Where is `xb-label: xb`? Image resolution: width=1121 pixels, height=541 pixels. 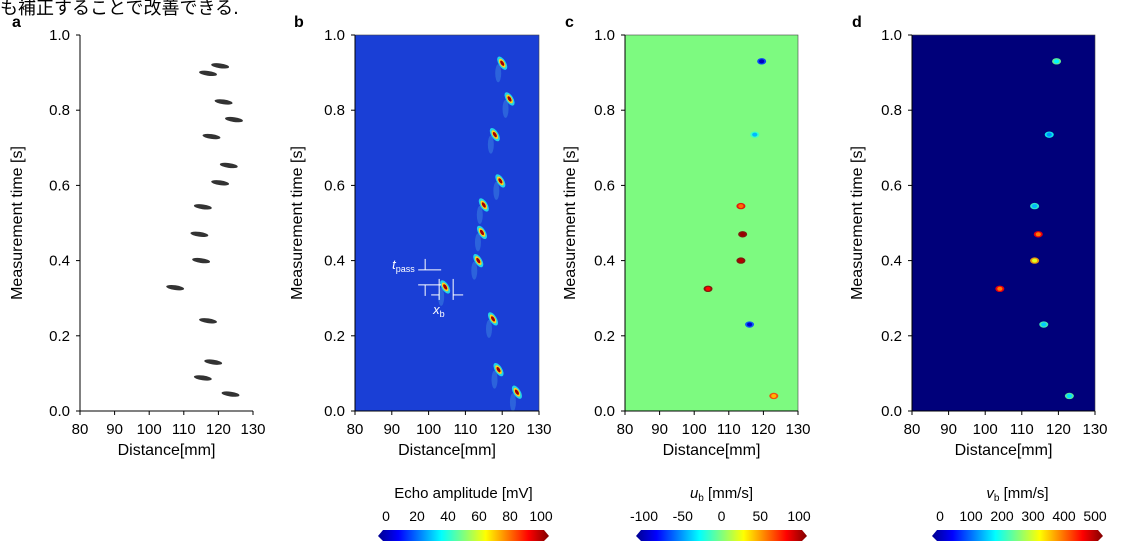
xb-label: xb is located at coordinates (438, 310).